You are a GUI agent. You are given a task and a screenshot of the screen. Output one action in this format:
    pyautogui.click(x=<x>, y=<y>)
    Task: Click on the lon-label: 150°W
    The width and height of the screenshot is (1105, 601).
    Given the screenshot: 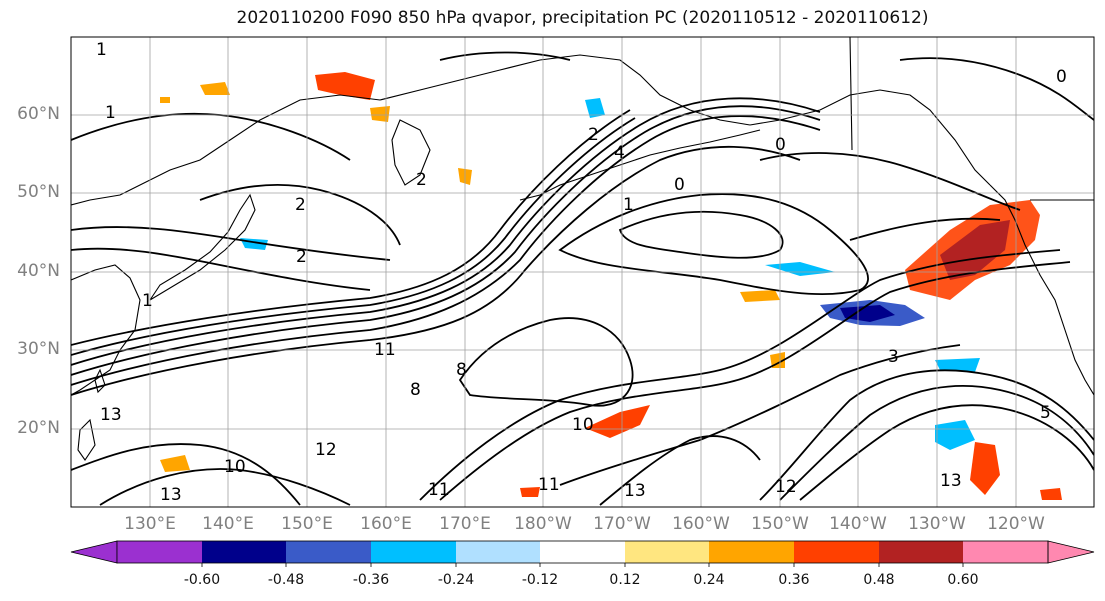 What is the action you would take?
    pyautogui.click(x=780, y=524)
    